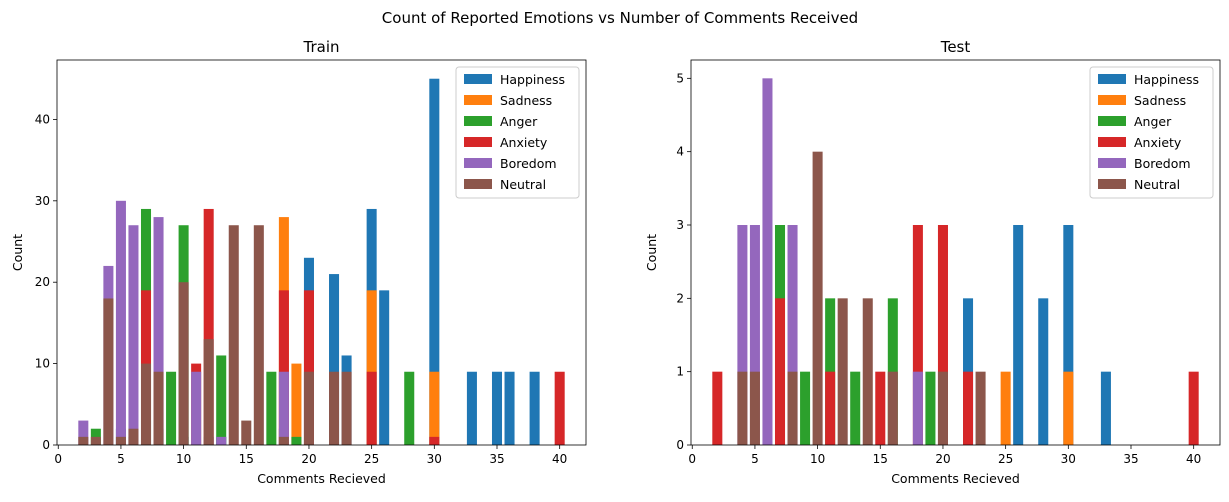 This screenshot has width=1229, height=502. What do you see at coordinates (478, 184) in the screenshot?
I see `chart-0-legend-swatch-neutral` at bounding box center [478, 184].